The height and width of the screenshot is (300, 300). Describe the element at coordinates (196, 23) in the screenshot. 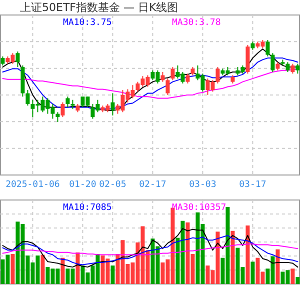

I see `text: MA30:3.78` at that location.